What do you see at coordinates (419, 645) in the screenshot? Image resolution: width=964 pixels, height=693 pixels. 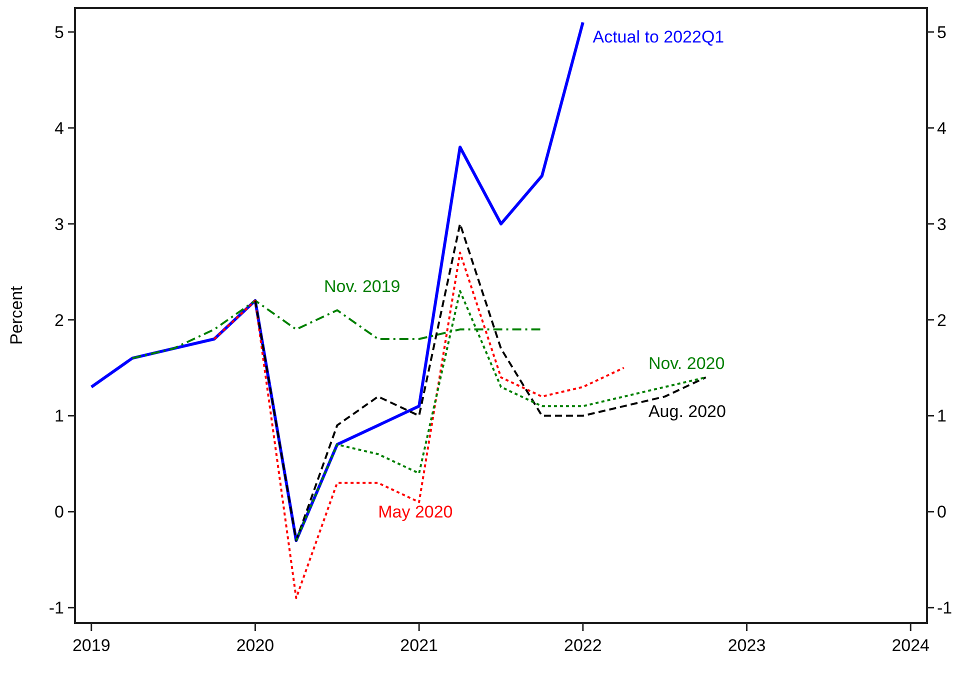 I see `x-tick-label: 2021` at bounding box center [419, 645].